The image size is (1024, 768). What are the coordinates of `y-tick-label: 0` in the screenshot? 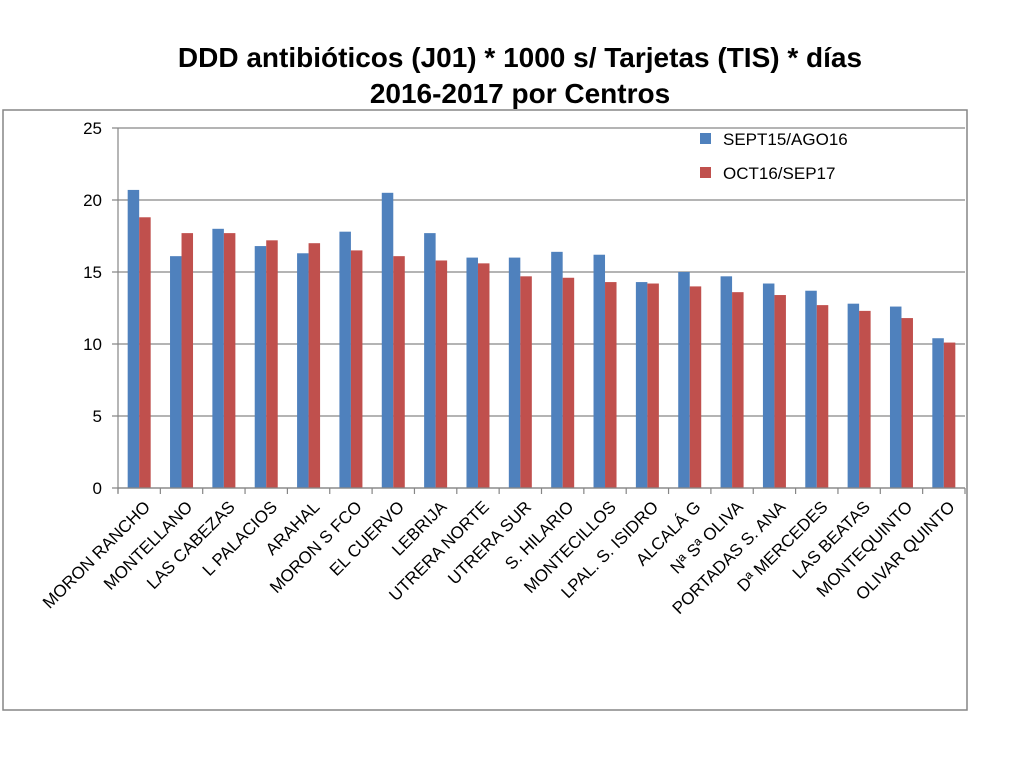 It's located at (97, 488).